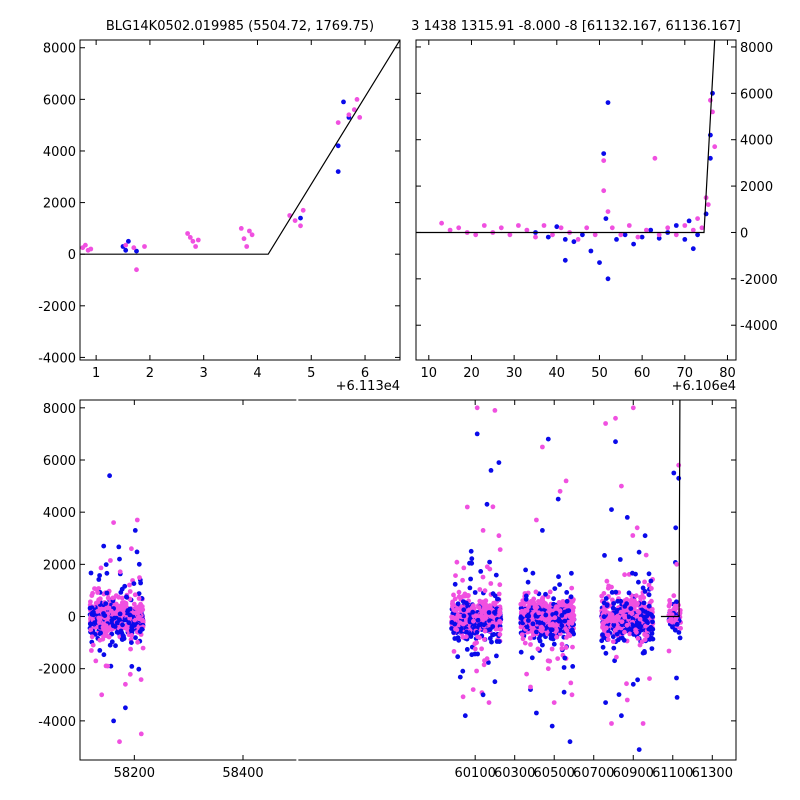  What do you see at coordinates (59, 204) in the screenshot?
I see `y-tick-label: 2000` at bounding box center [59, 204].